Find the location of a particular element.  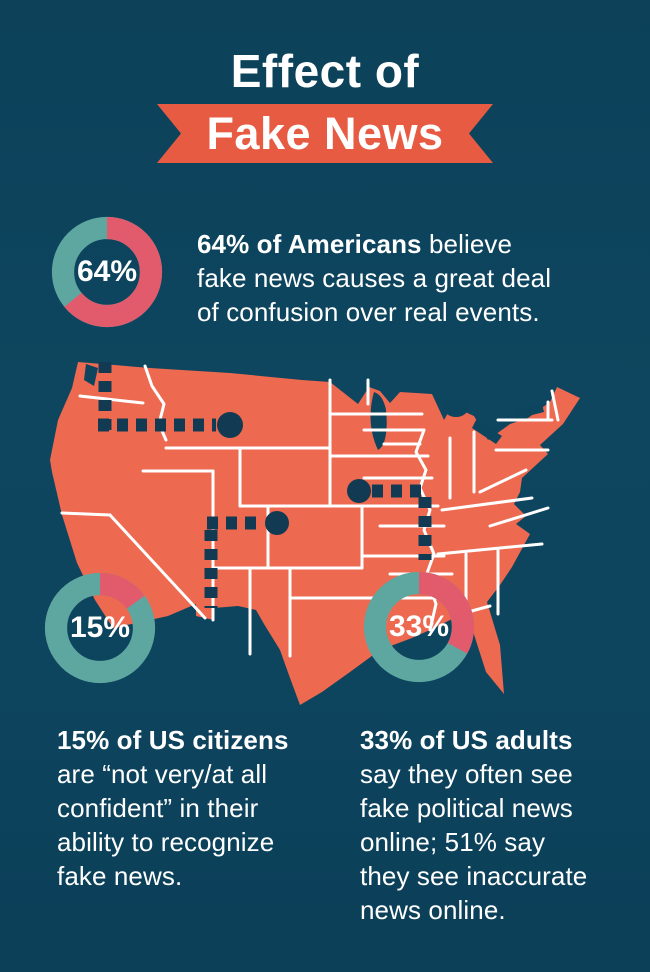

donut-64-red-segment is located at coordinates (107, 272).